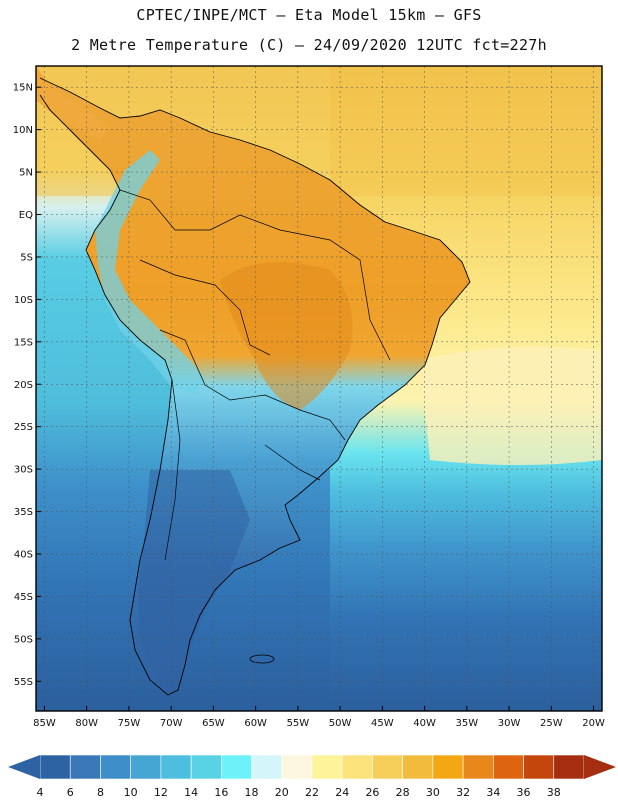 This screenshot has height=800, width=618. What do you see at coordinates (252, 792) in the screenshot?
I see `colorbar-label: 18` at bounding box center [252, 792].